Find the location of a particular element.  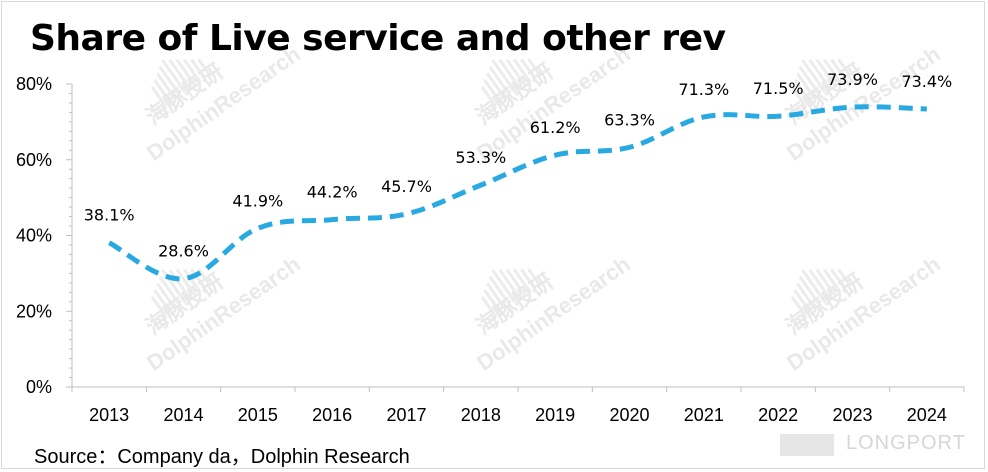

data-label: 53.3% is located at coordinates (480, 157).